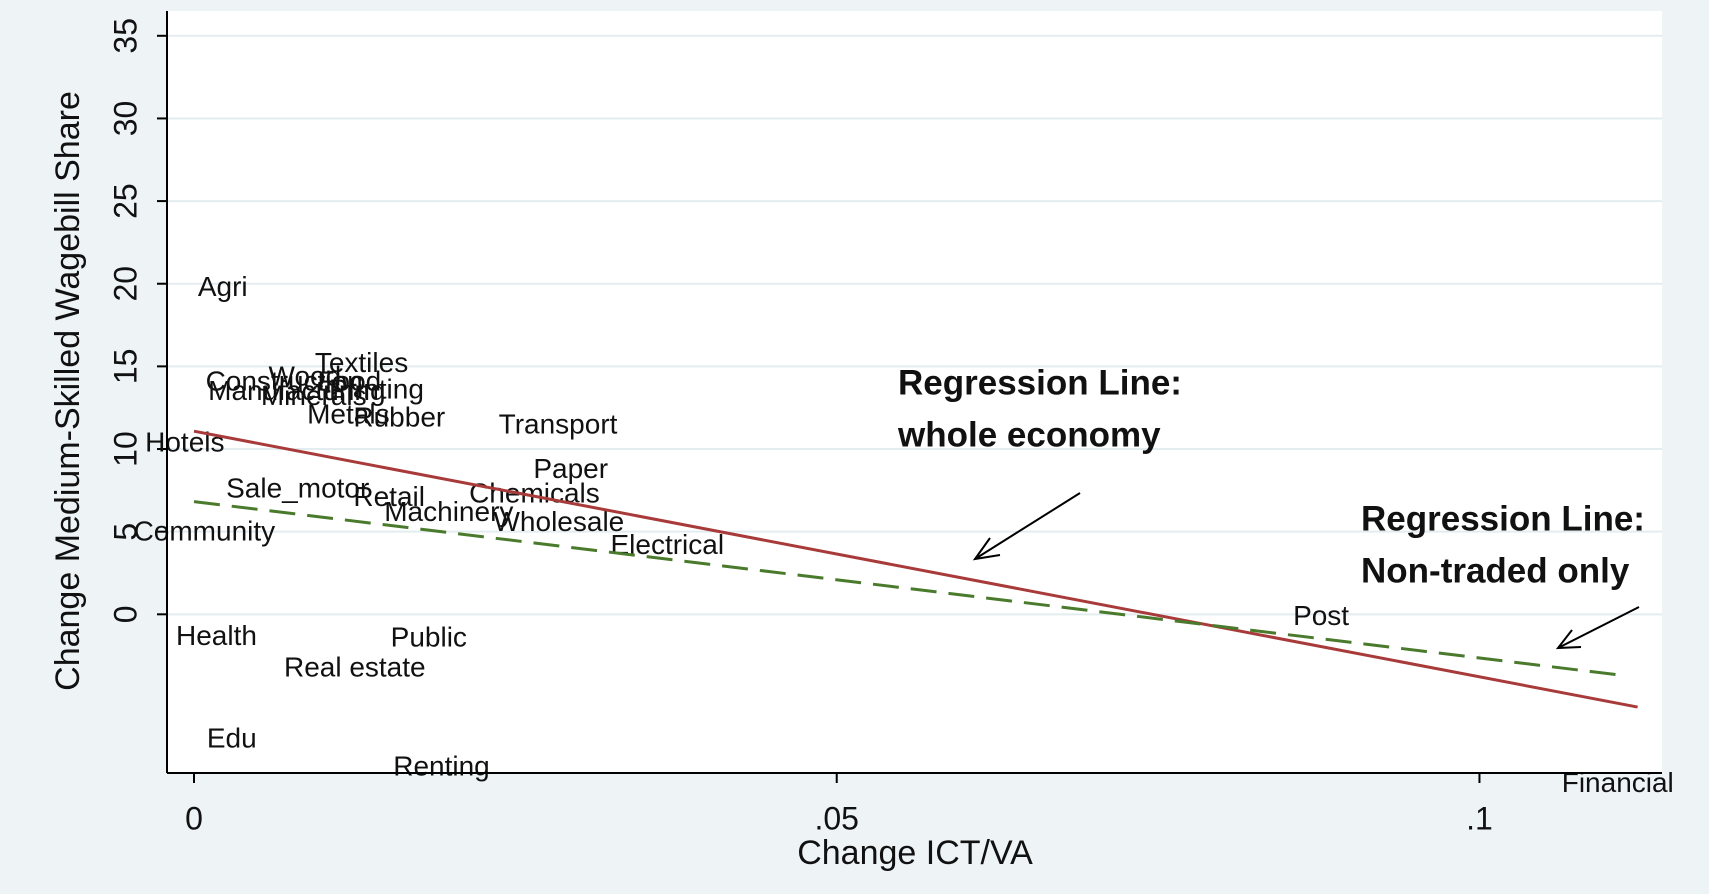 The height and width of the screenshot is (894, 1709). What do you see at coordinates (429, 637) in the screenshot?
I see `point-label: Public` at bounding box center [429, 637].